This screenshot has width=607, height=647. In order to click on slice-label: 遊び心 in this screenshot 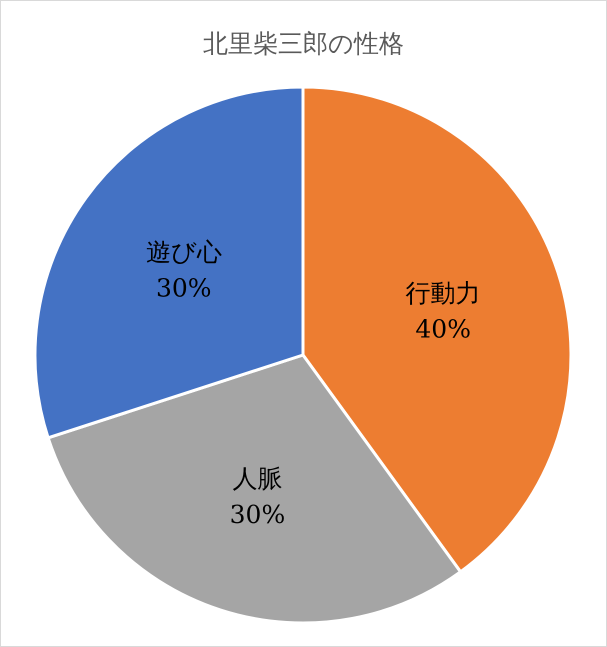, I will do `click(184, 251)`.